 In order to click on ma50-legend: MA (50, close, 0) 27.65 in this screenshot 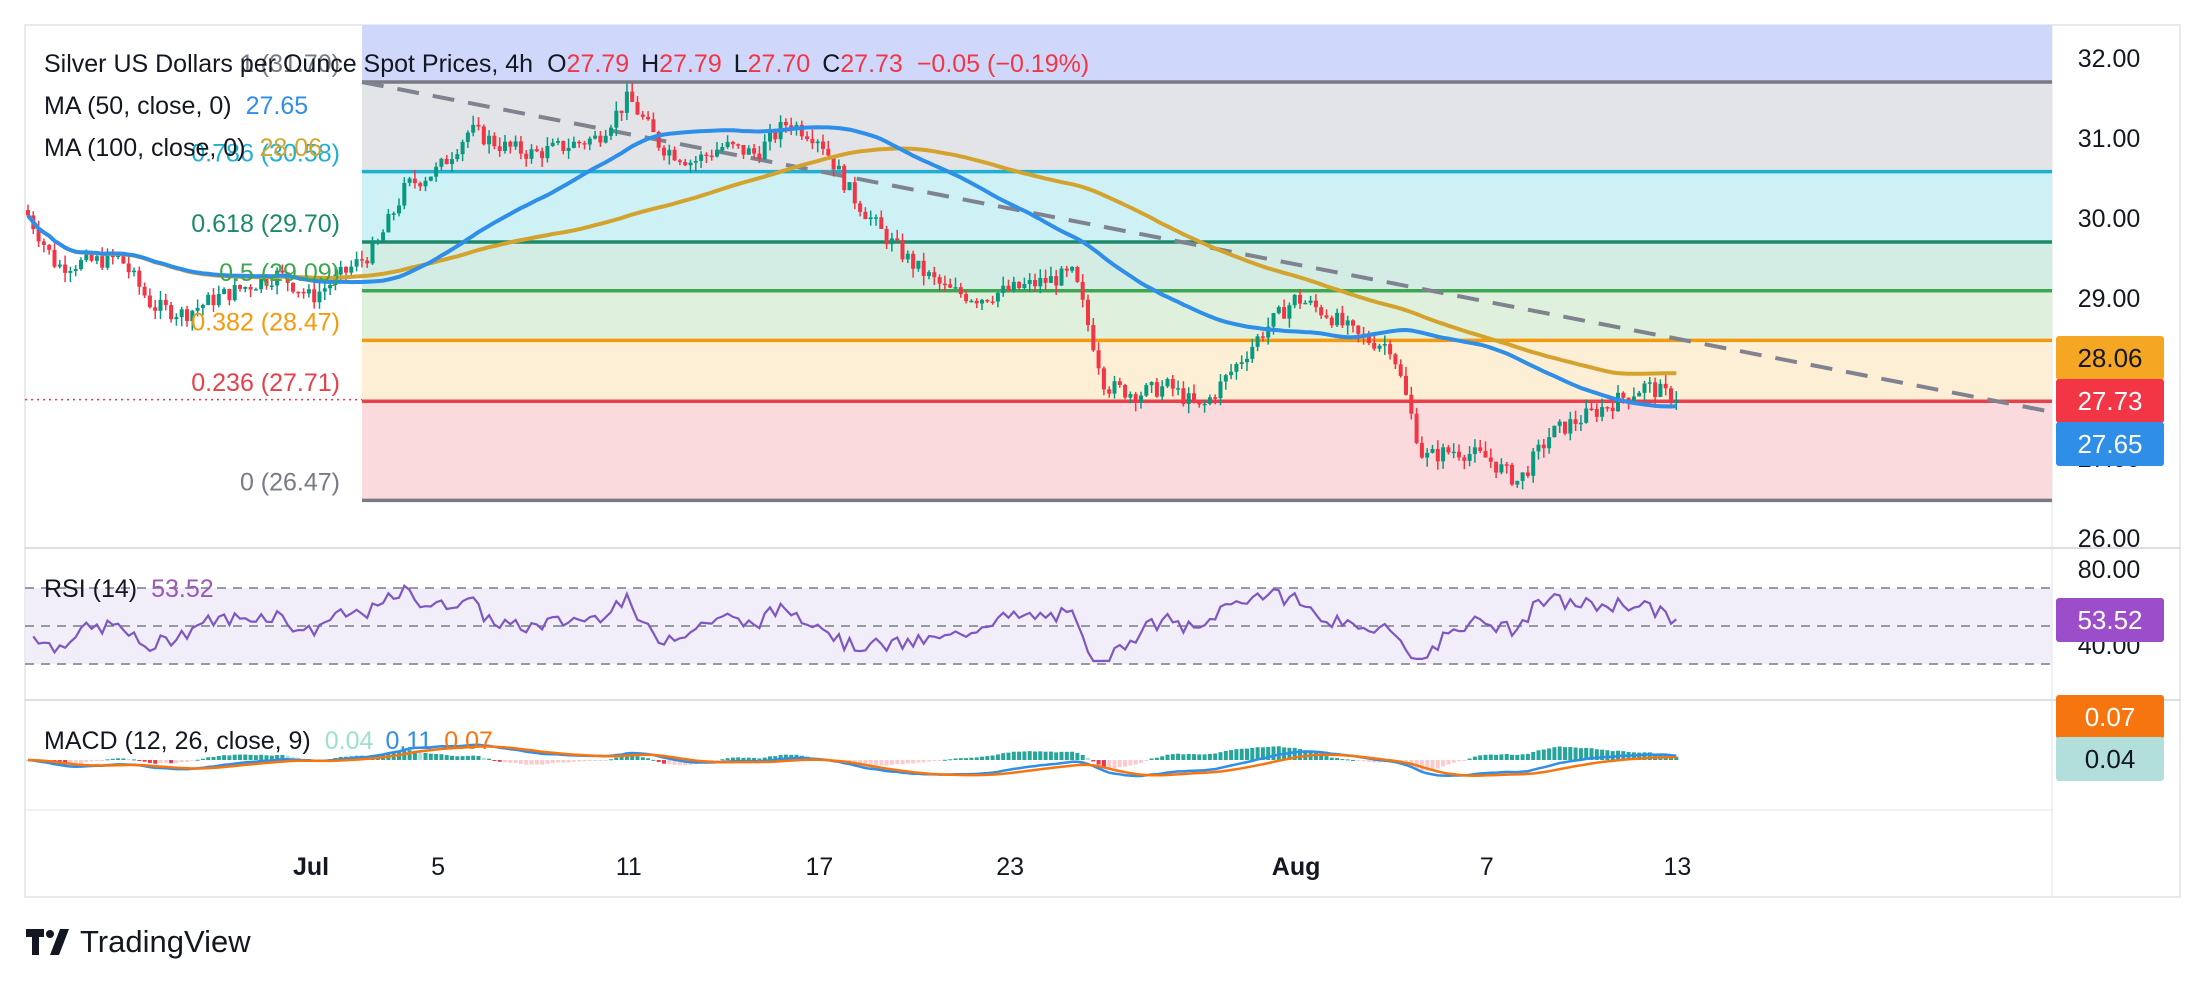, I will do `click(176, 106)`.